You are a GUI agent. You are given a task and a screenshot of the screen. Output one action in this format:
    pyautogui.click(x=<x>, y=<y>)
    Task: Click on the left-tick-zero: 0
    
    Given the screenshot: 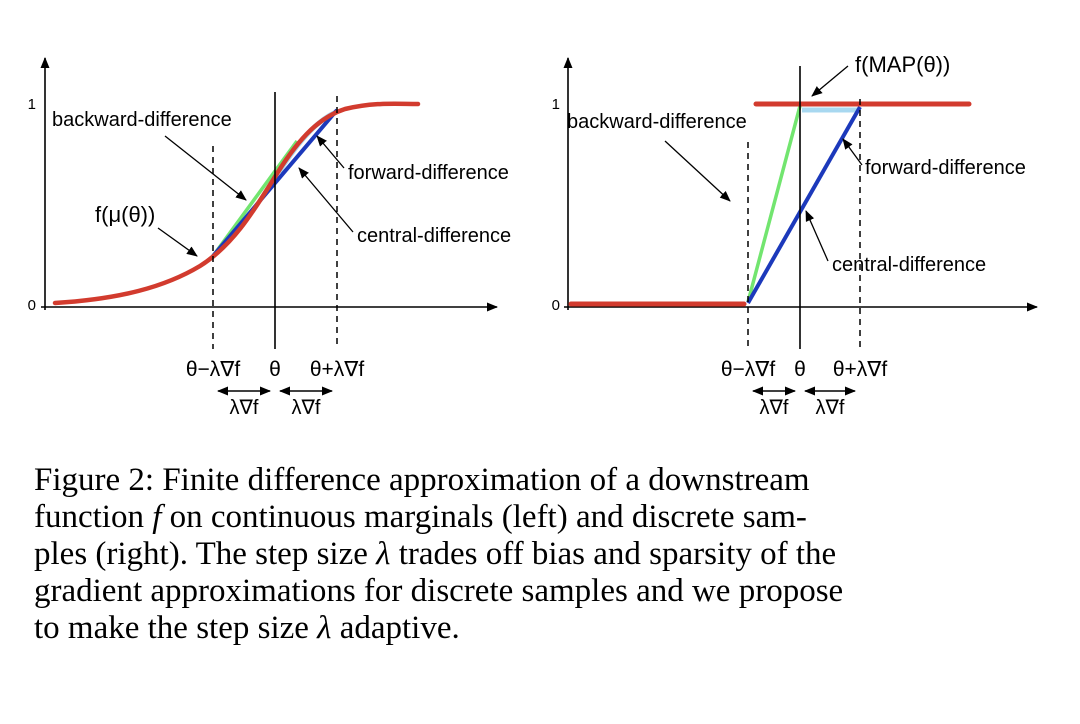 What is the action you would take?
    pyautogui.click(x=32, y=305)
    